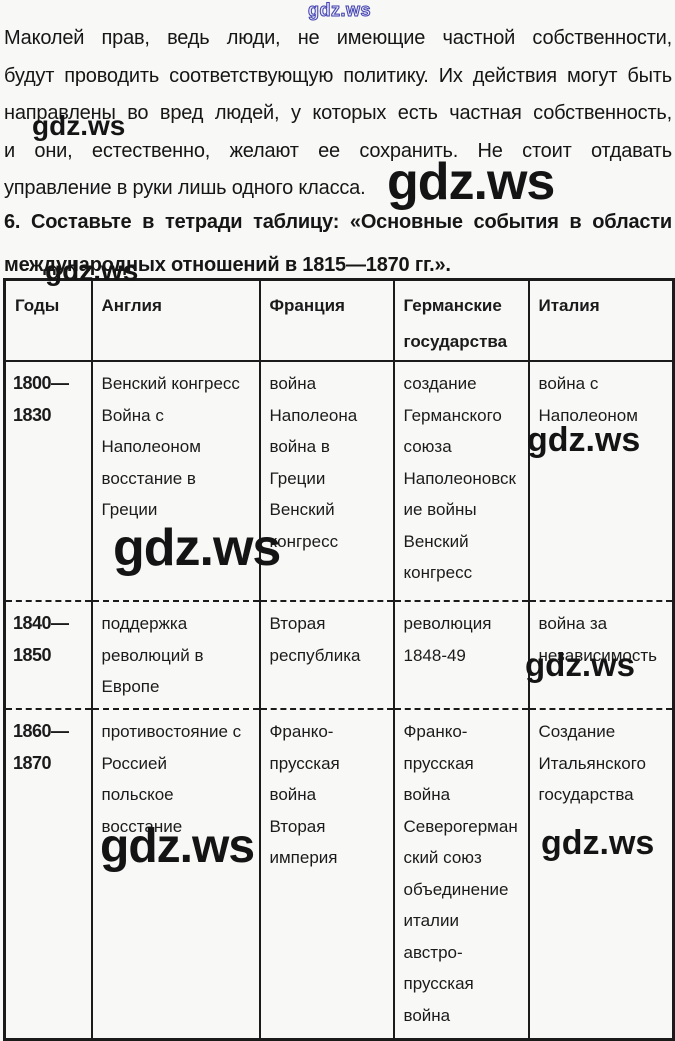 This screenshot has width=675, height=1041. Describe the element at coordinates (598, 843) in the screenshot. I see `watermark-row3-italy: gdz.ws` at that location.